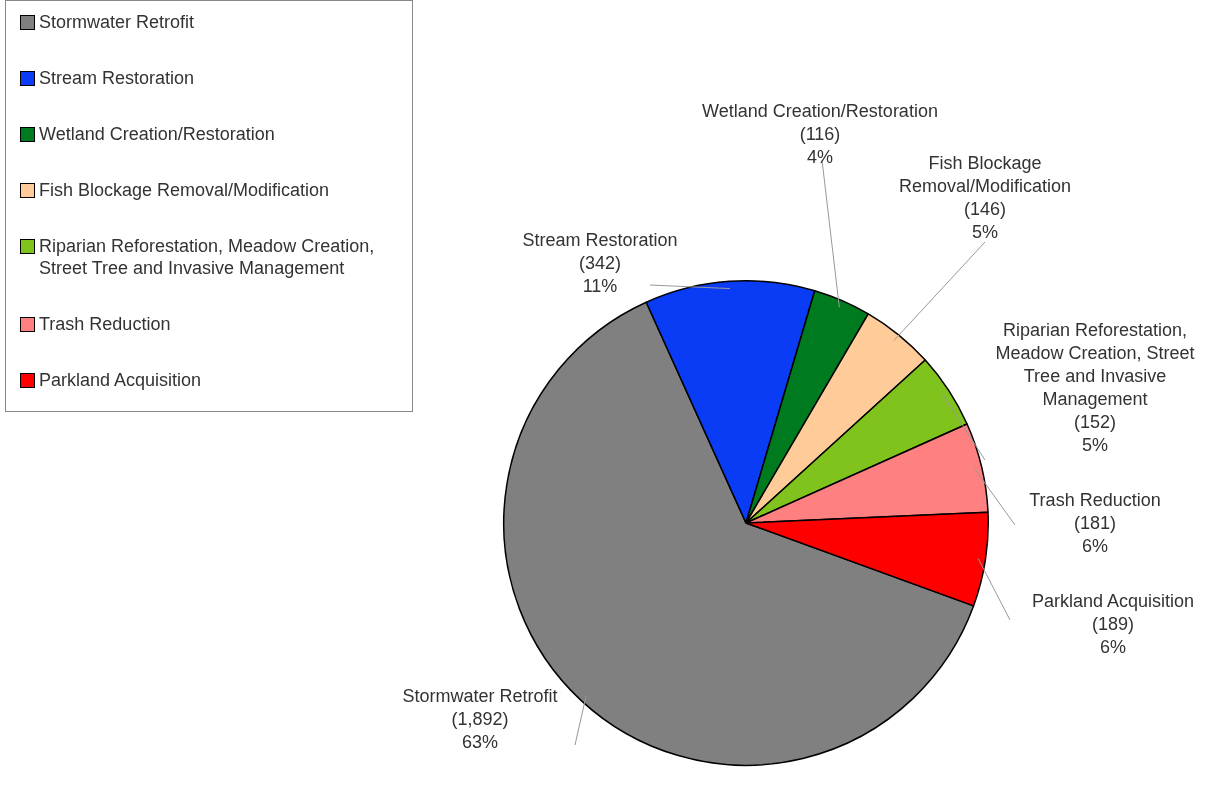 The height and width of the screenshot is (788, 1212). I want to click on legend-label: Trash Reduction, so click(105, 324).